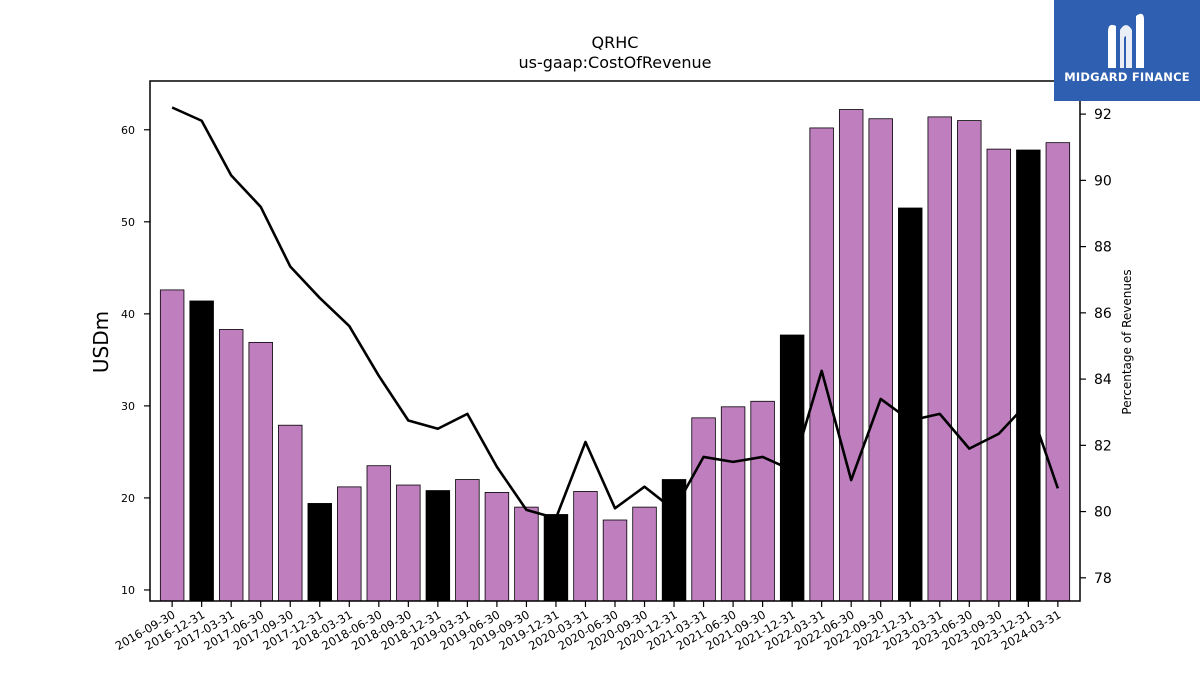  What do you see at coordinates (128, 222) in the screenshot?
I see `y-tick-label-50: 50` at bounding box center [128, 222].